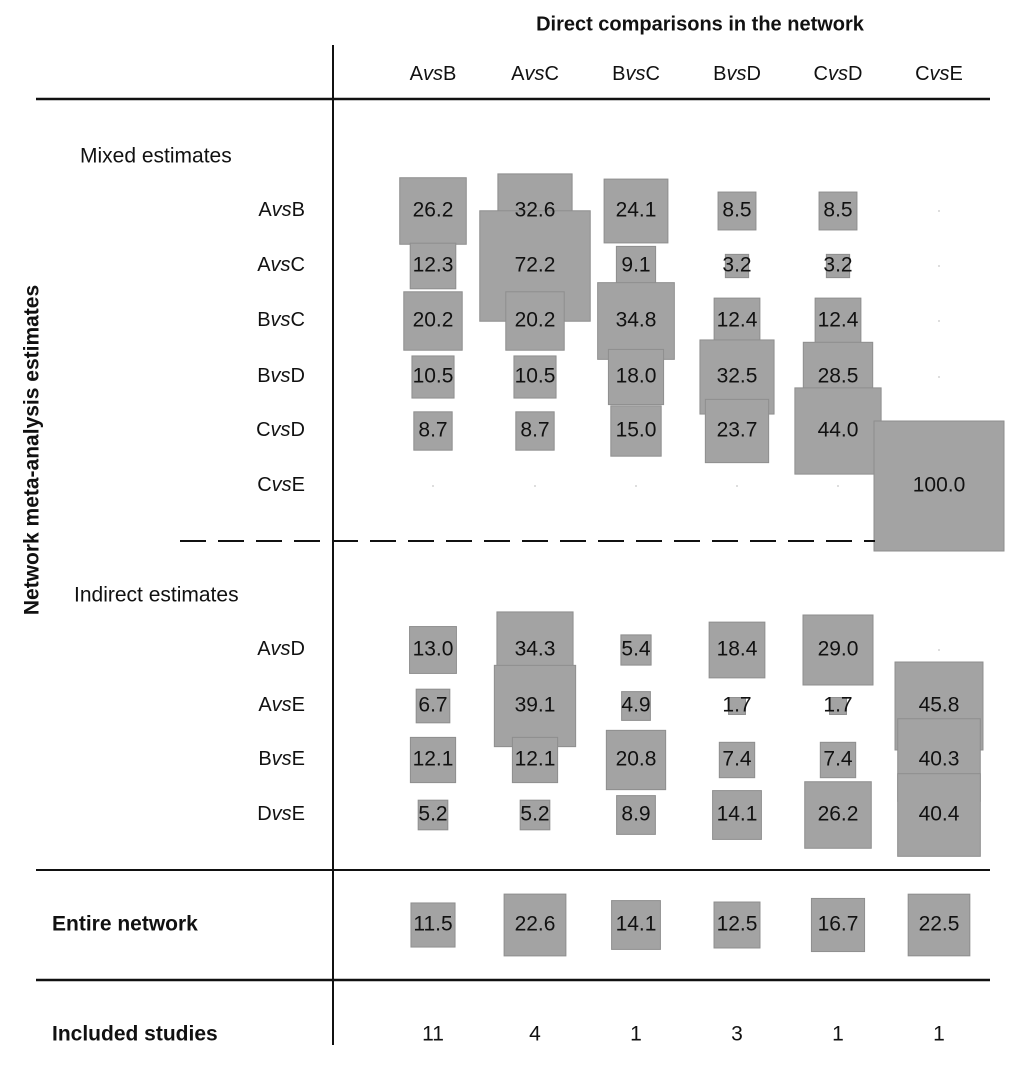  Describe the element at coordinates (281, 759) in the screenshot. I see `row-label-BvsE: BvsE` at that location.